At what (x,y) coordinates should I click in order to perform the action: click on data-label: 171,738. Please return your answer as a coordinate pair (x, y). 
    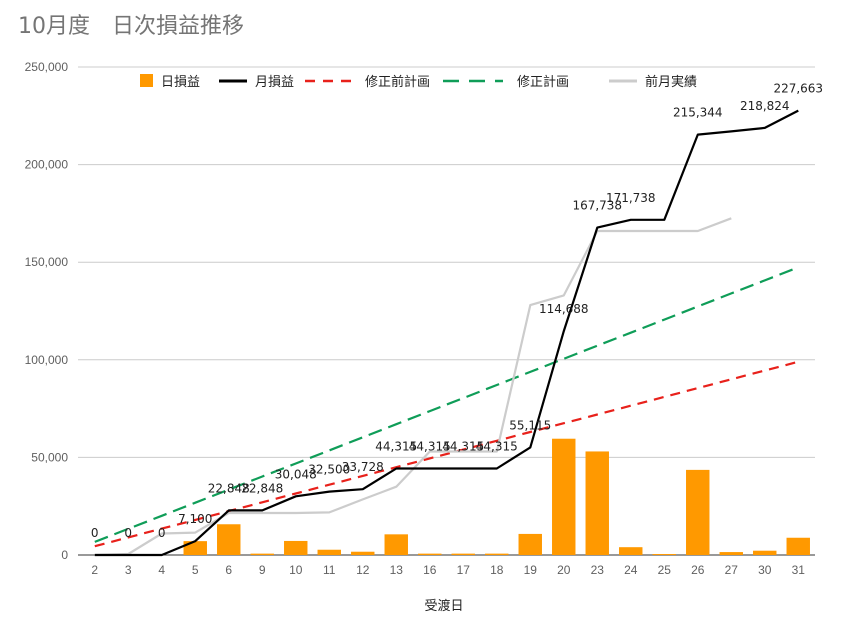
    Looking at the image, I should click on (631, 198).